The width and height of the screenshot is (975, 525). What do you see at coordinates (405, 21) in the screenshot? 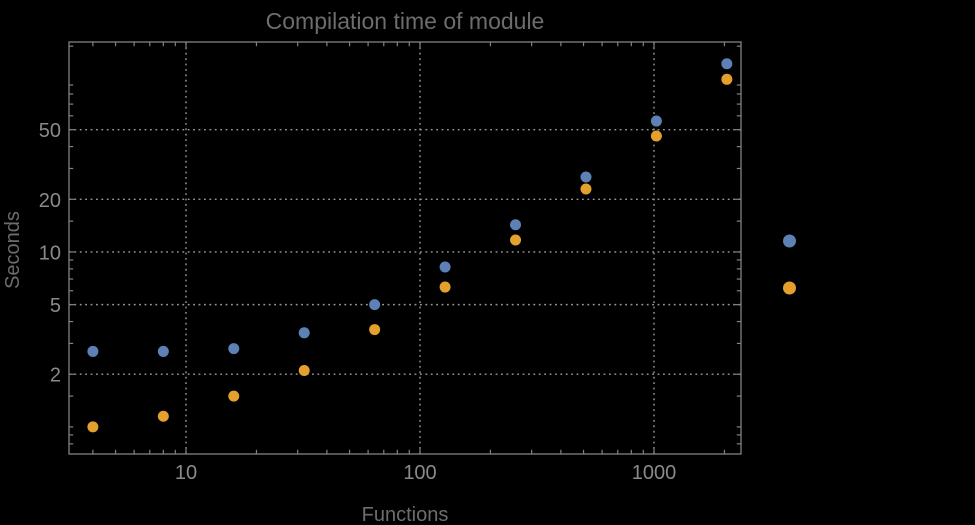
I see `chart-title: Compilation time of module` at bounding box center [405, 21].